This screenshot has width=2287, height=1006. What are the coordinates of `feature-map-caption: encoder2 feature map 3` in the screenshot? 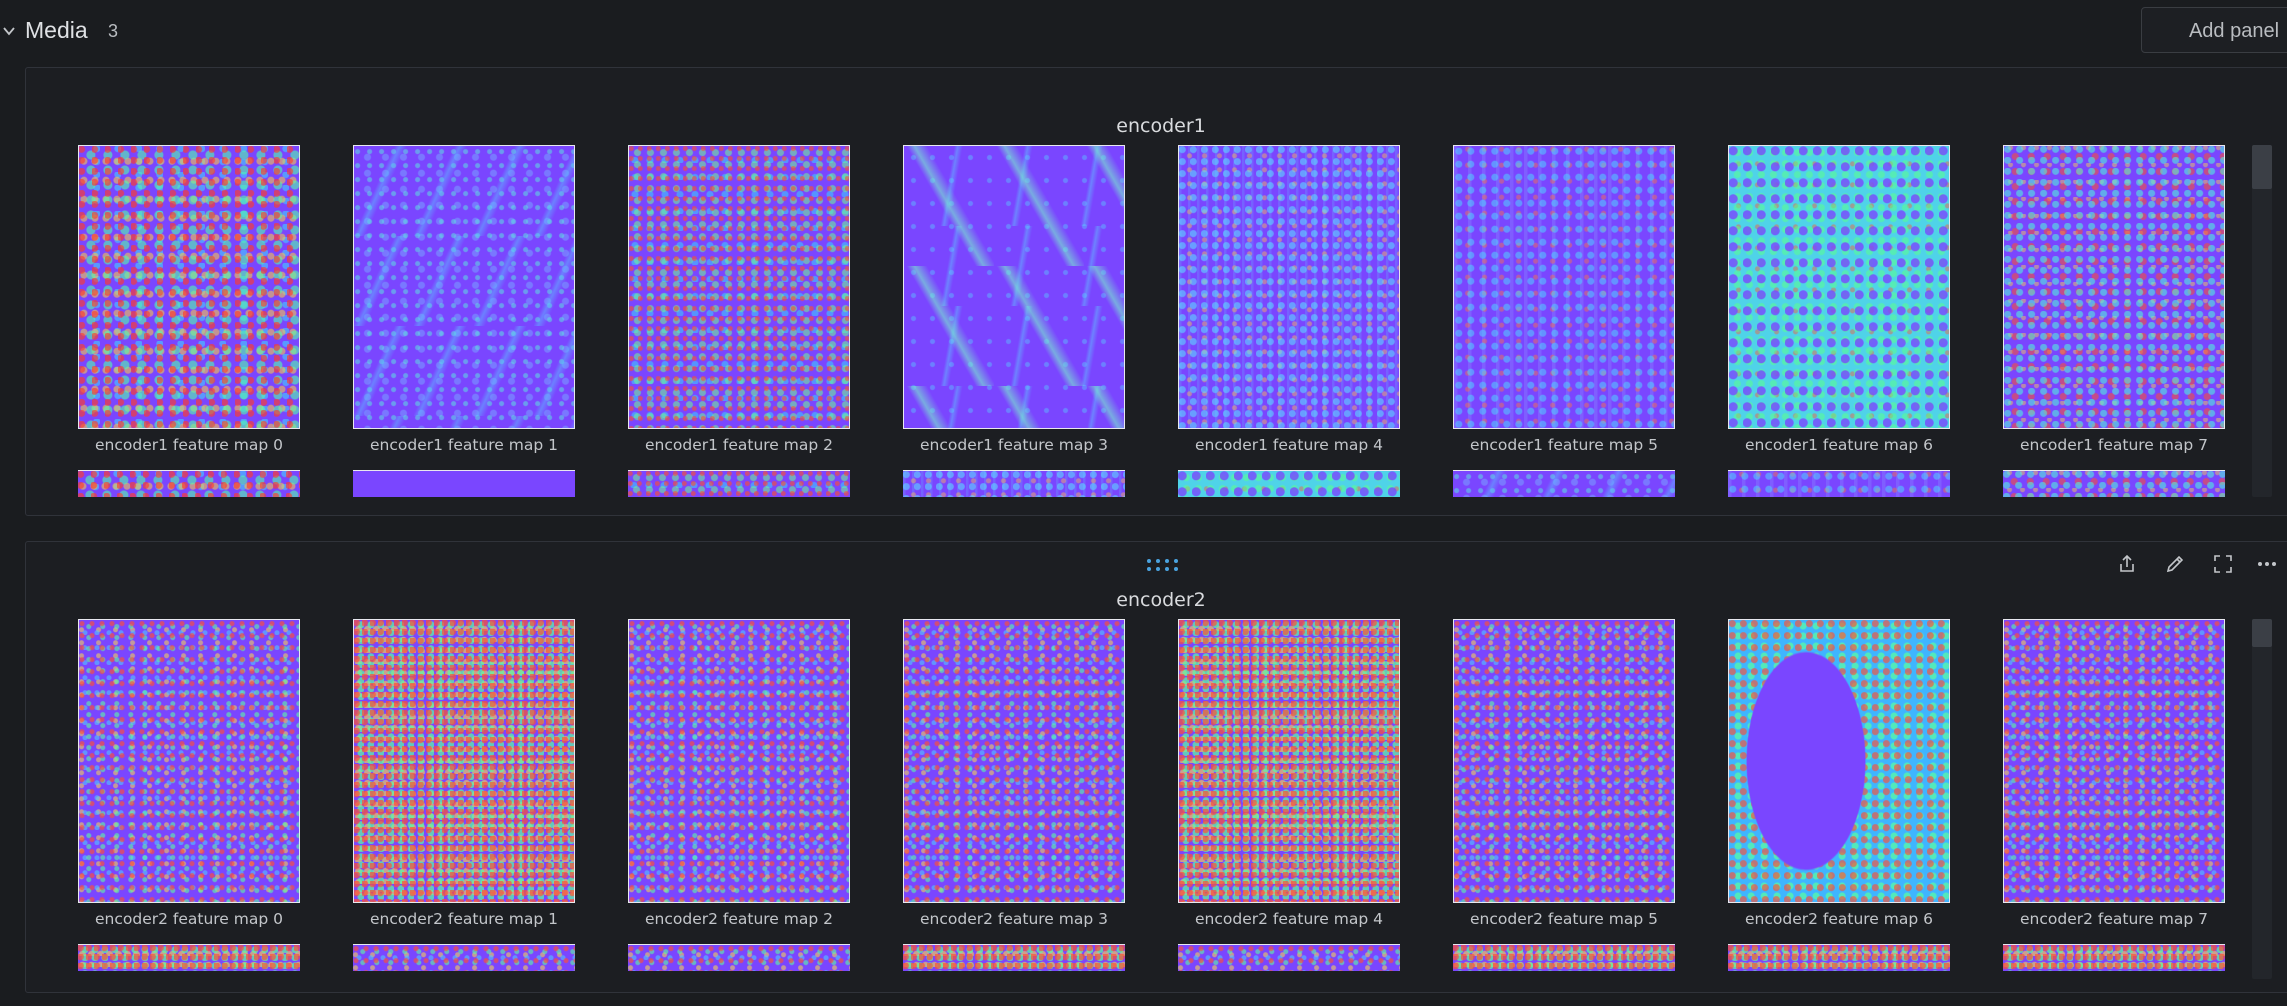 It's located at (1014, 919).